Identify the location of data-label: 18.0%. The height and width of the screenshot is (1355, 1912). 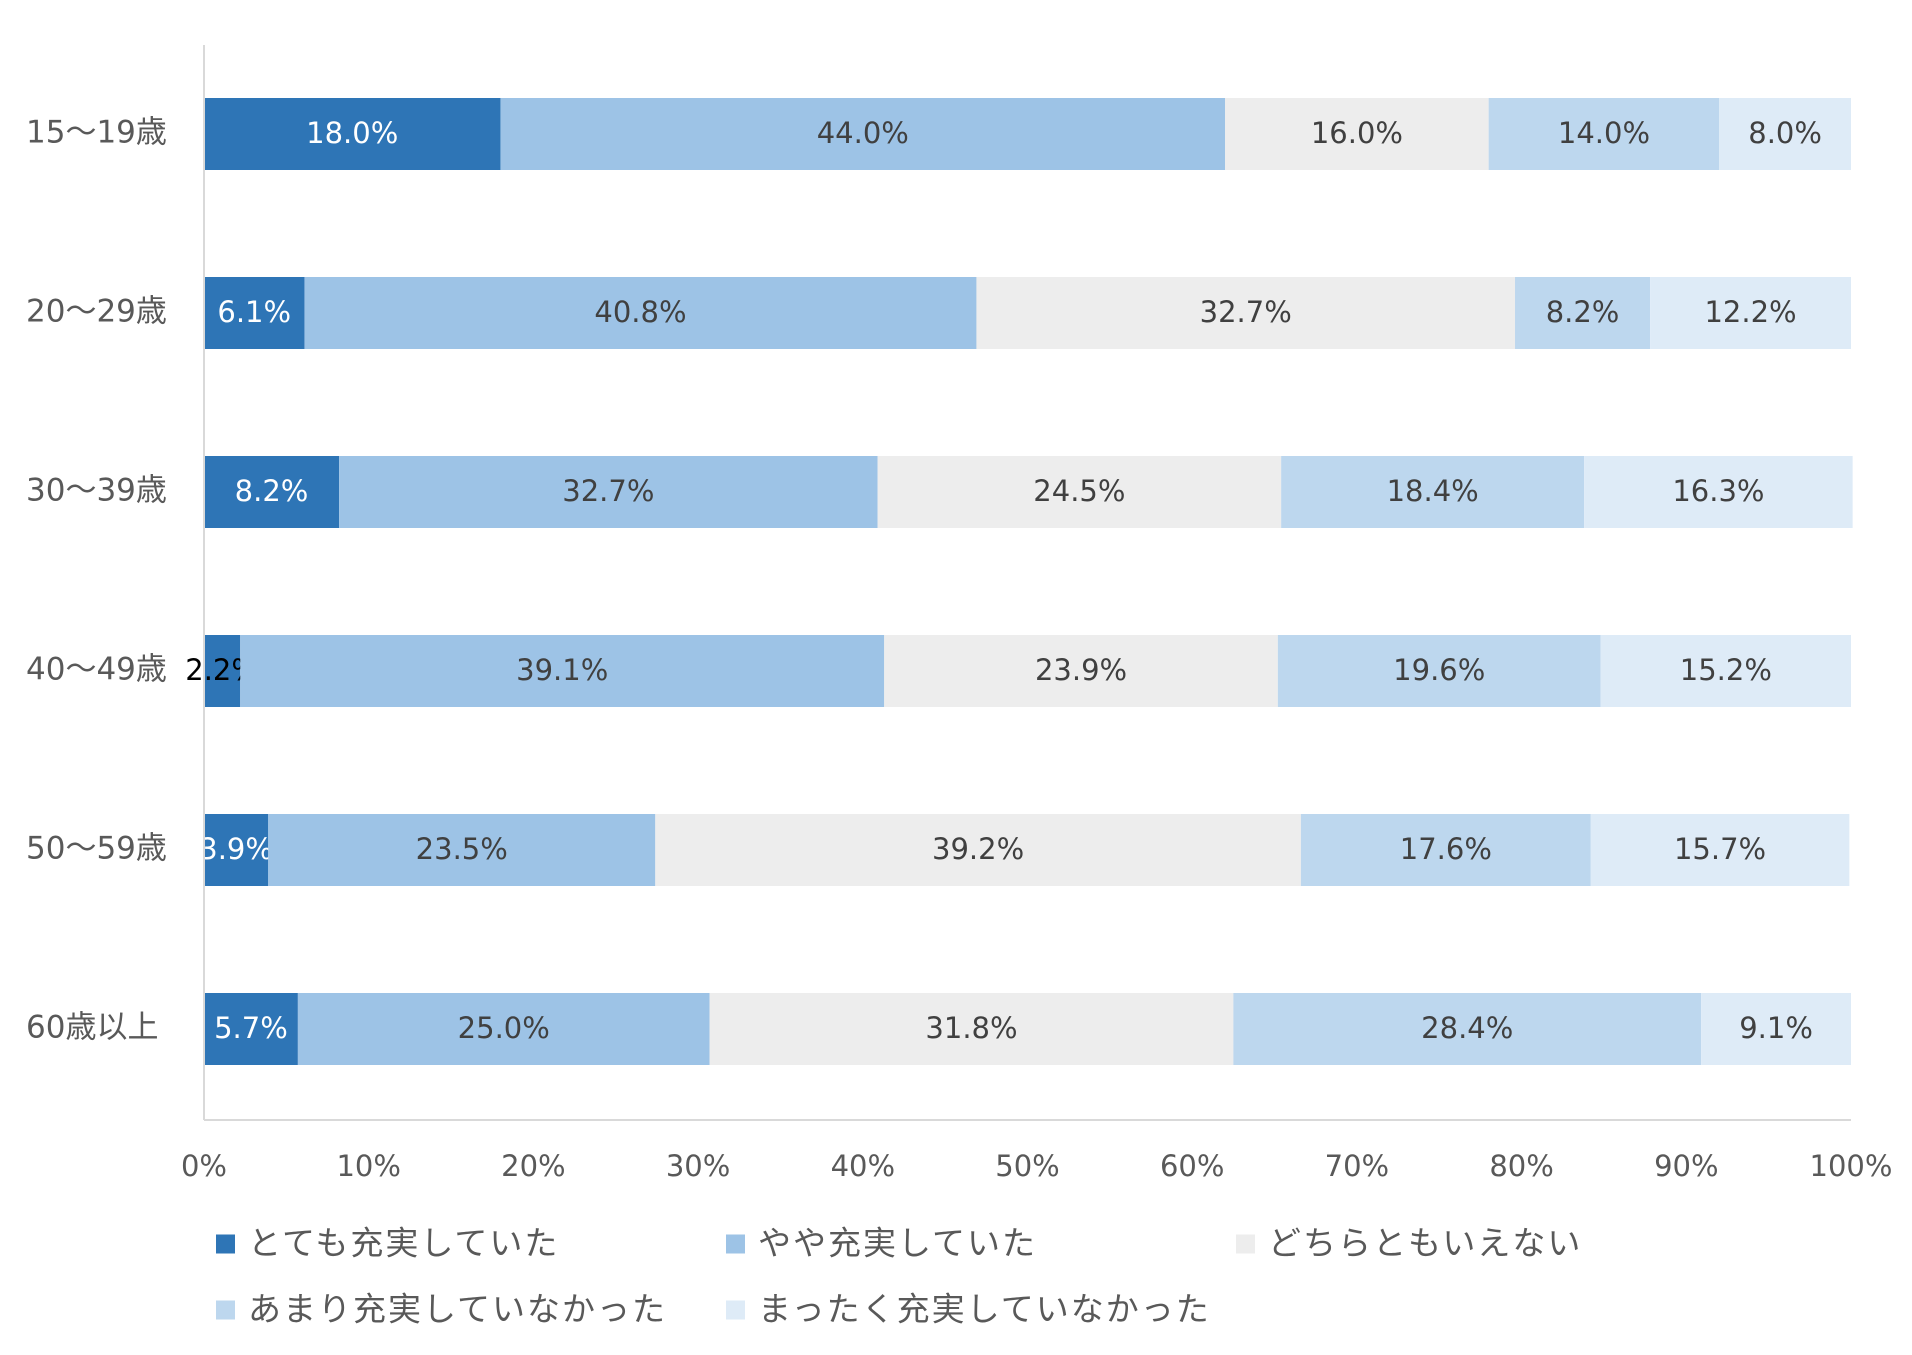
(352, 133).